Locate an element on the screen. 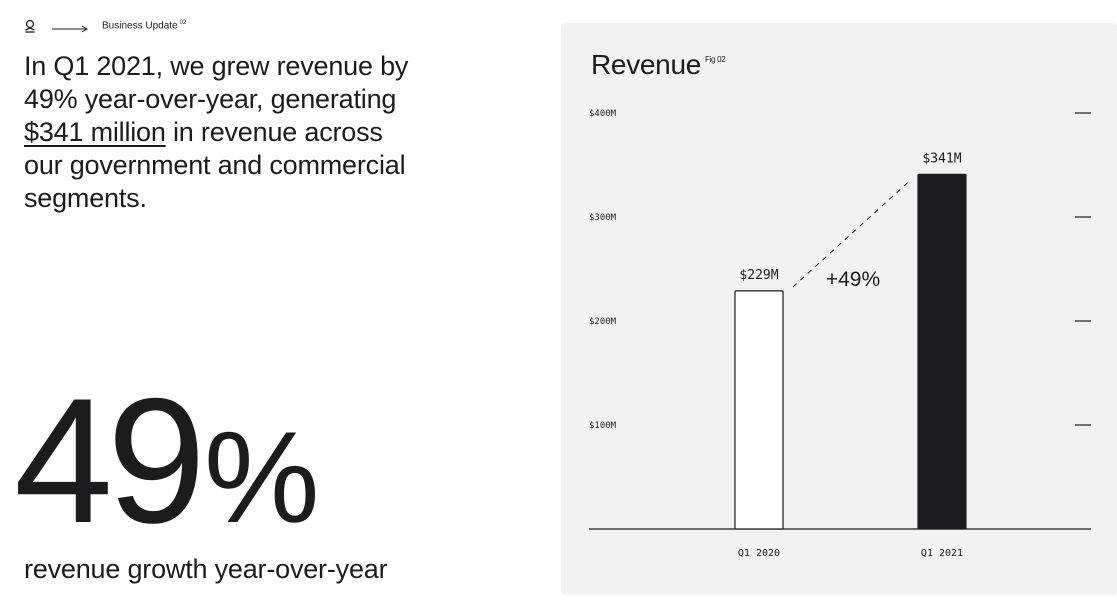  y-tick-label: $400M is located at coordinates (603, 114).